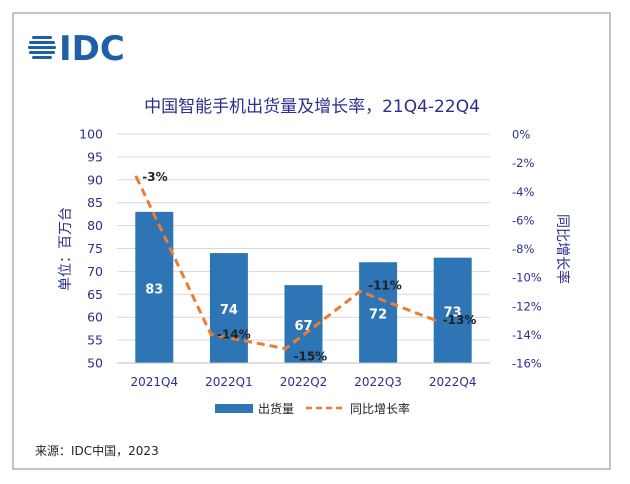  I want to click on y-left-tick-label: 65, so click(95, 294).